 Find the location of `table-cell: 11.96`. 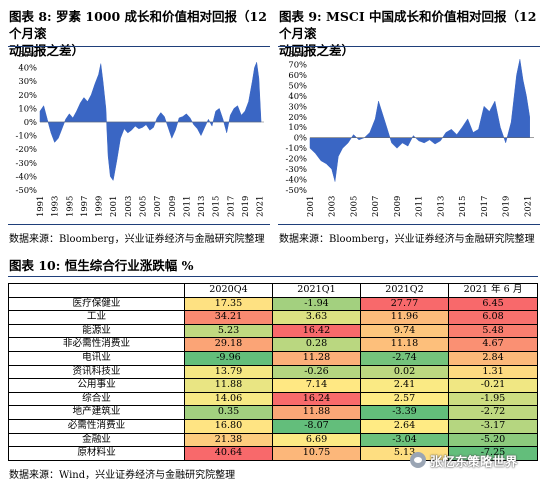

table-cell: 11.96 is located at coordinates (404, 317).